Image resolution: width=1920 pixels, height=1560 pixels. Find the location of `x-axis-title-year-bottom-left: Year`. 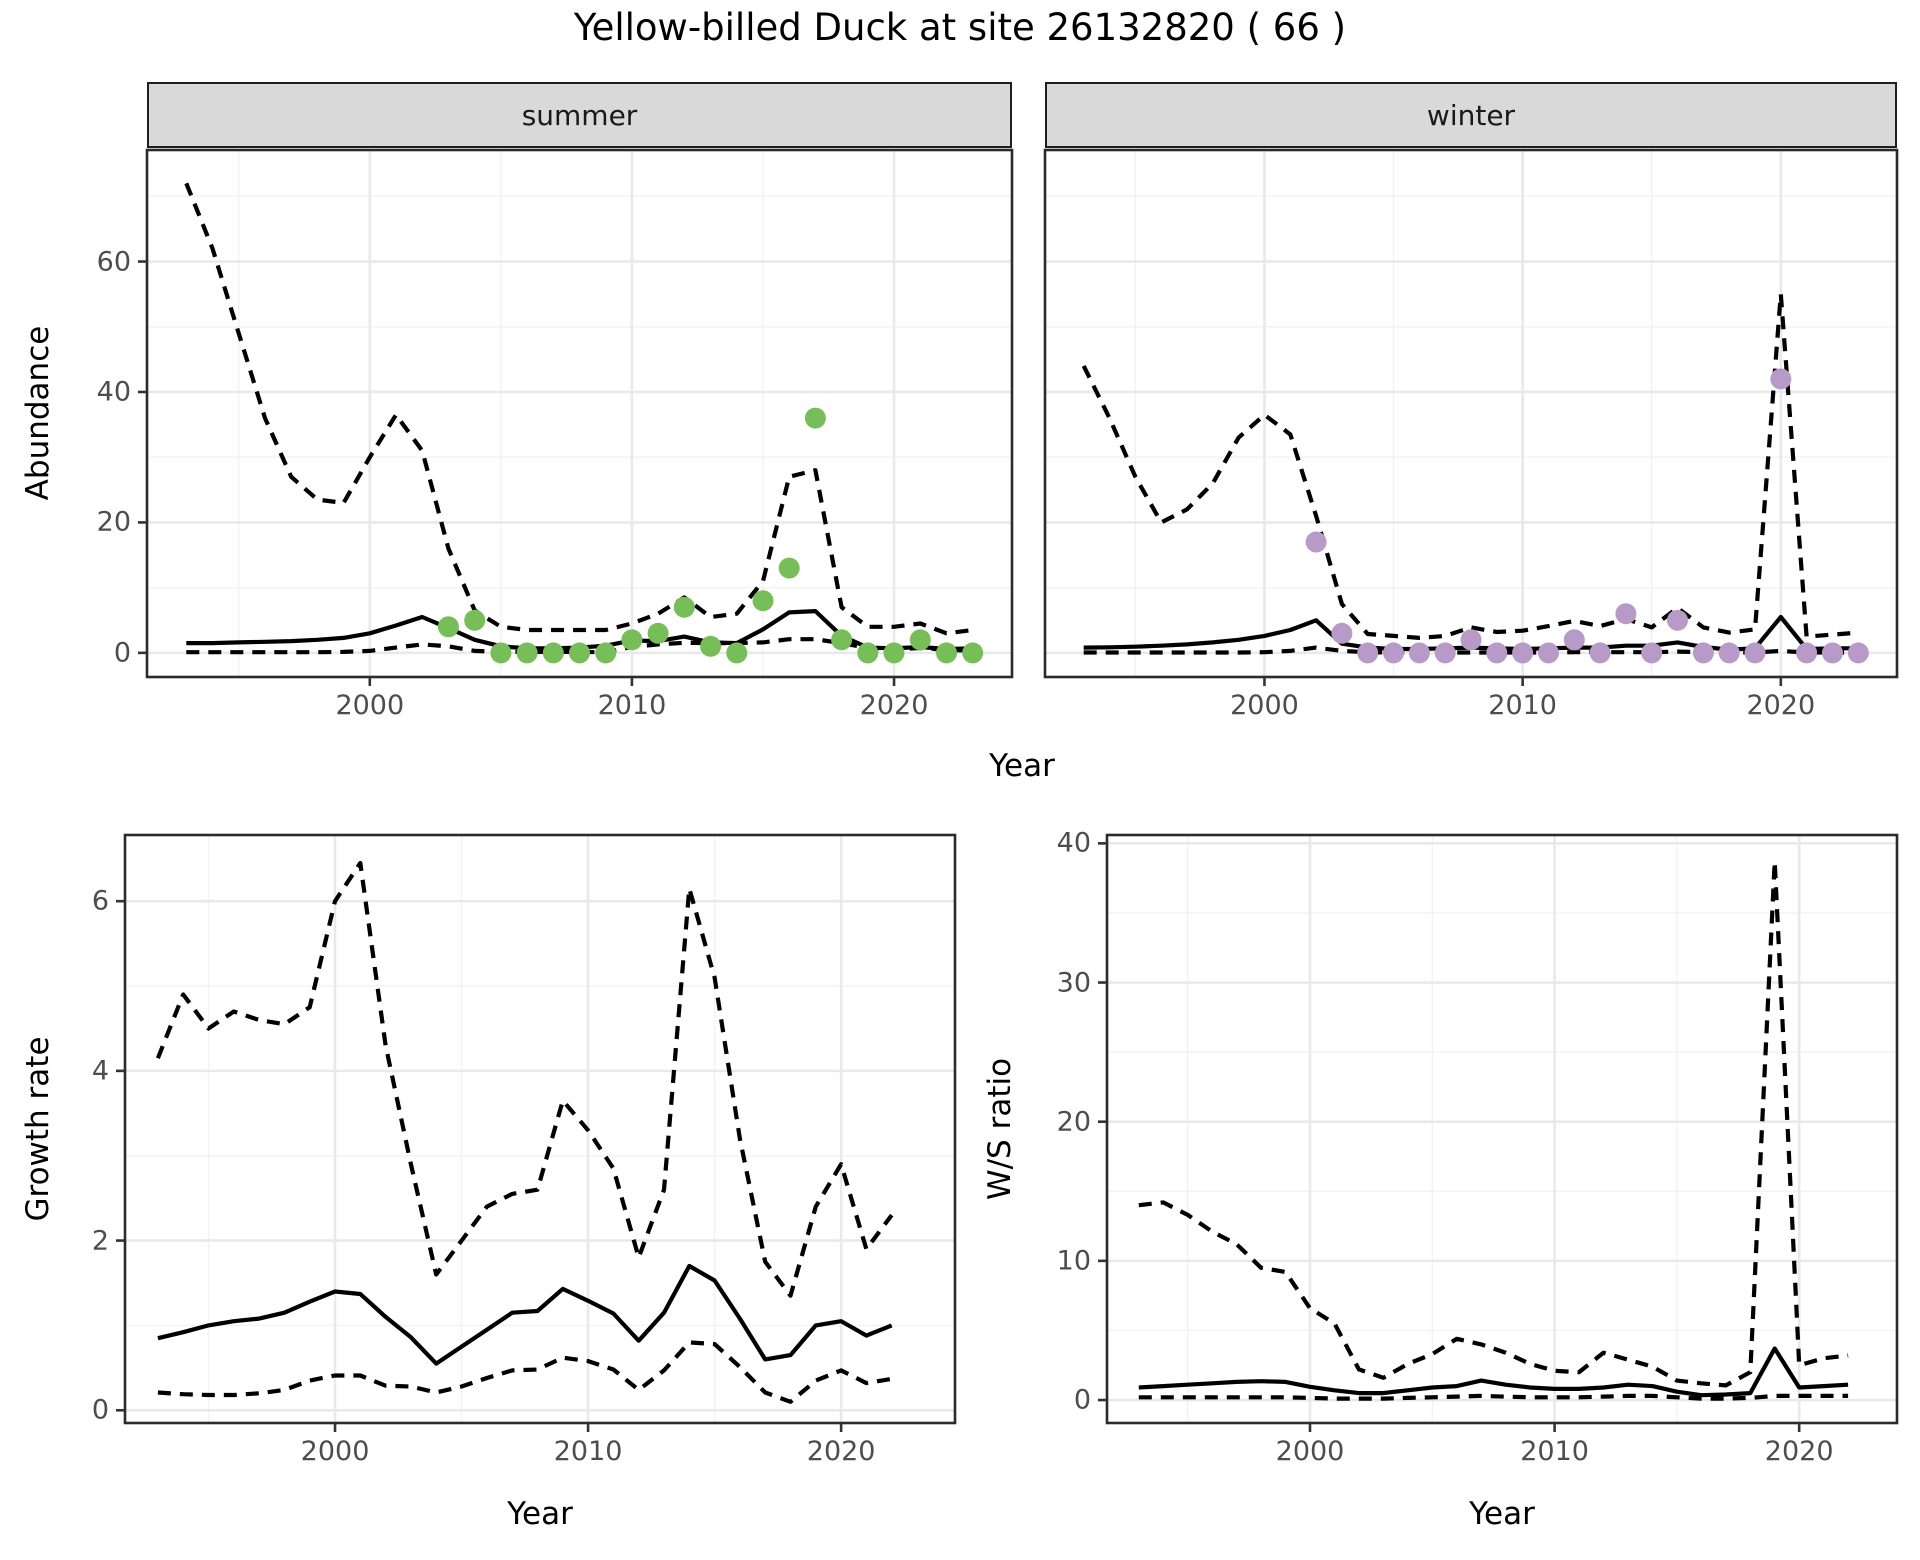

x-axis-title-year-bottom-left: Year is located at coordinates (540, 1514).